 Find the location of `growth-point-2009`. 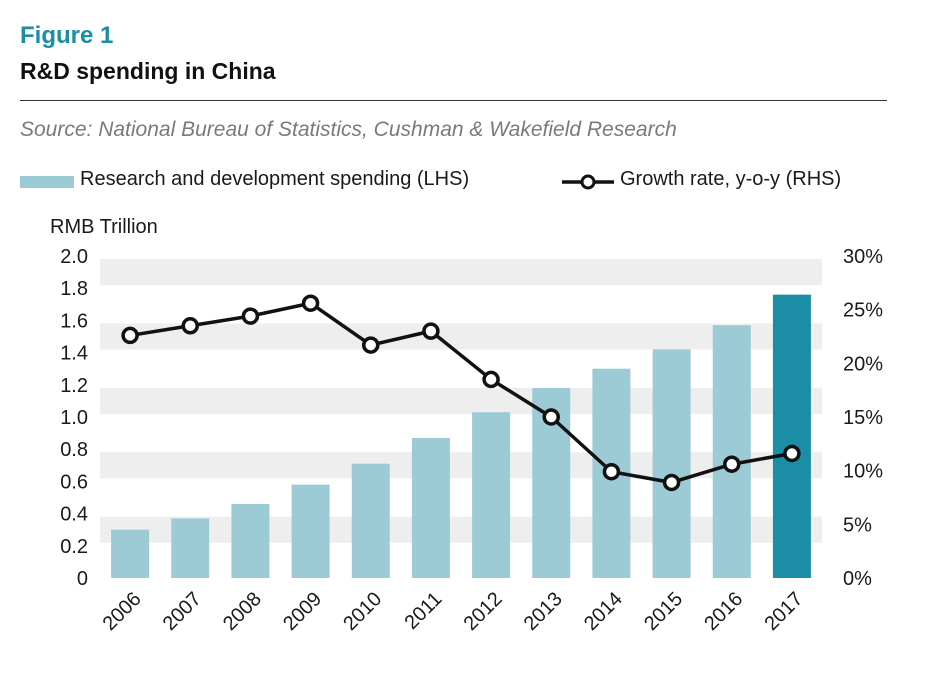

growth-point-2009 is located at coordinates (310, 303).